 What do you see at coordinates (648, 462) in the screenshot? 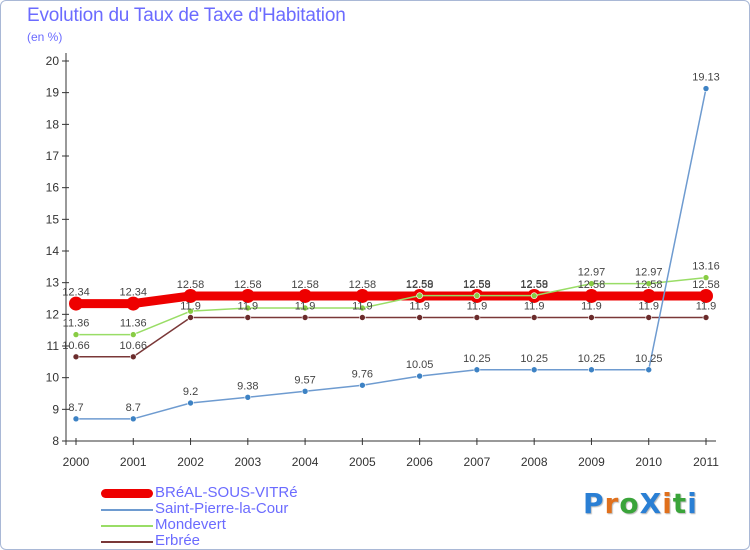
I see `x-tick-label: 2010` at bounding box center [648, 462].